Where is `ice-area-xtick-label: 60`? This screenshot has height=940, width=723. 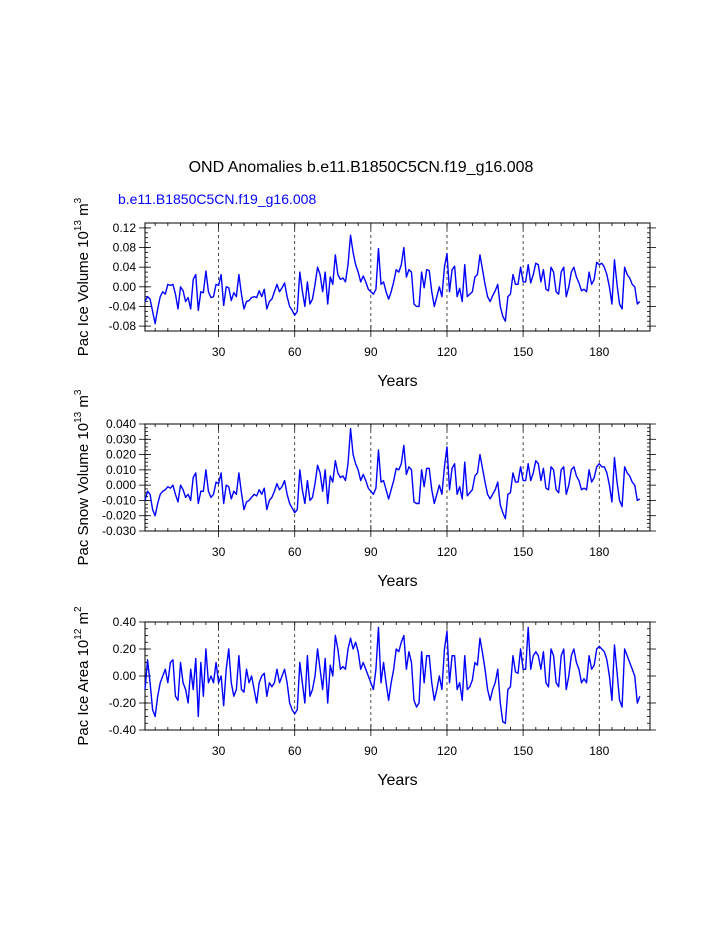
ice-area-xtick-label: 60 is located at coordinates (295, 751).